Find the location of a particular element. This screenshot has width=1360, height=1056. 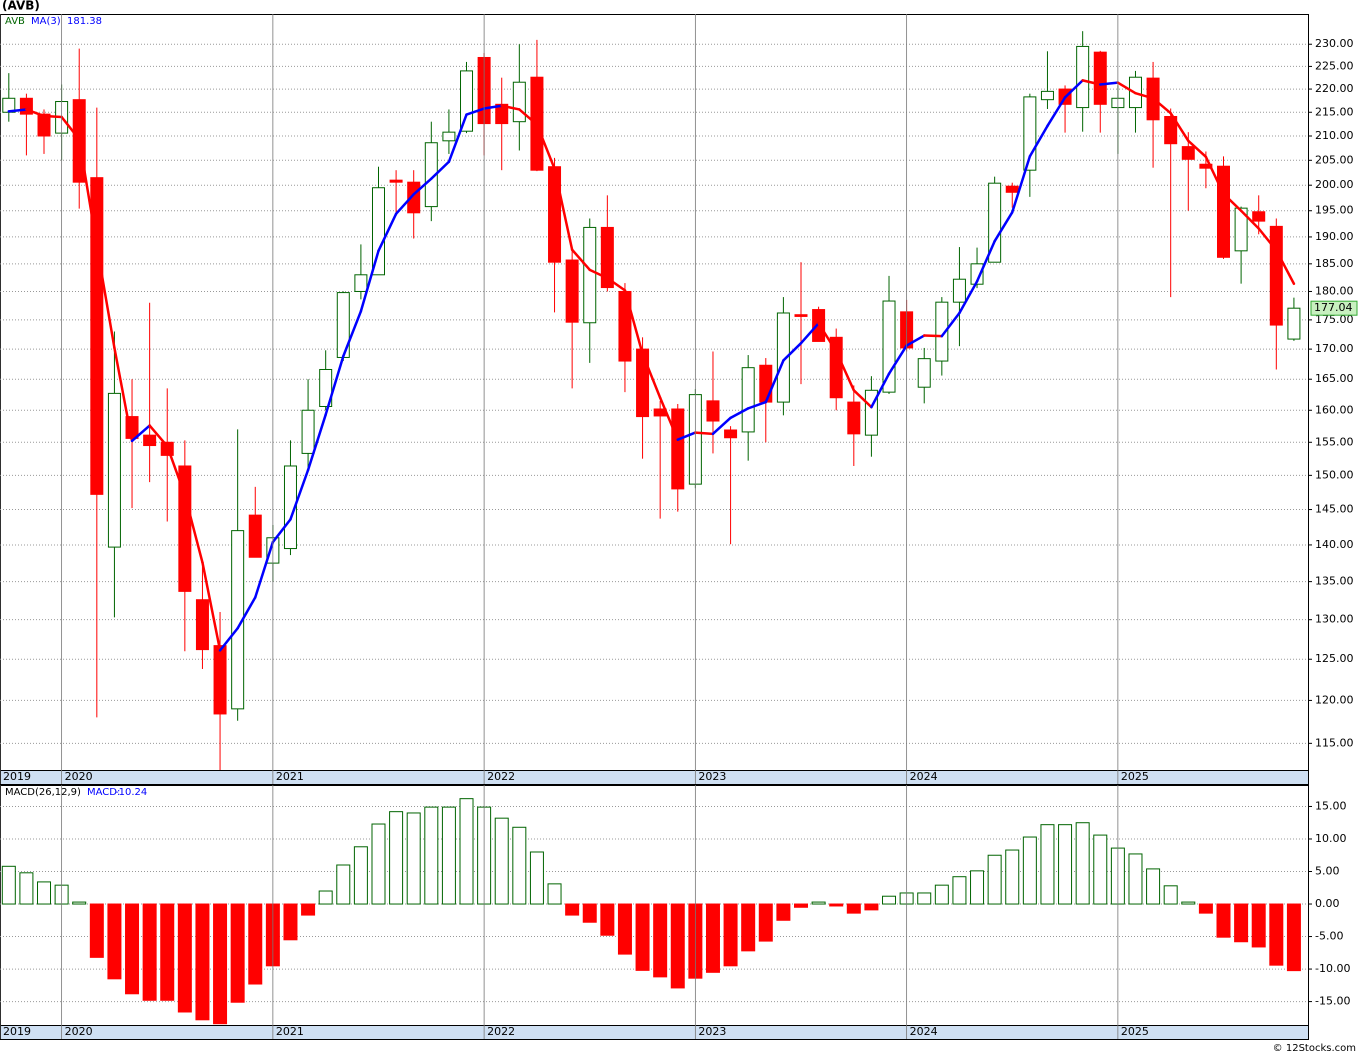

y-tick-label: 175.00 is located at coordinates (1334, 319).